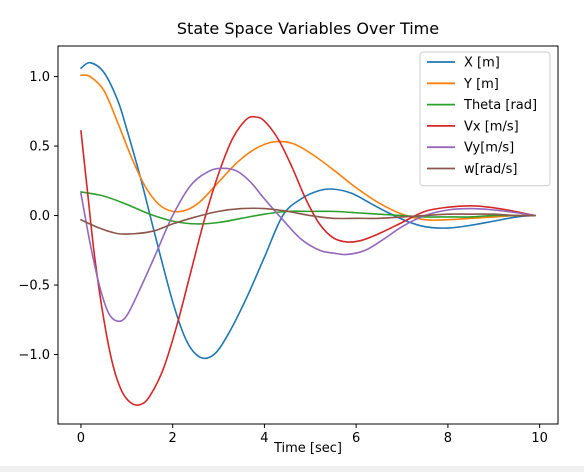  What do you see at coordinates (491, 126) in the screenshot?
I see `legend-label: Vx [m/s]` at bounding box center [491, 126].